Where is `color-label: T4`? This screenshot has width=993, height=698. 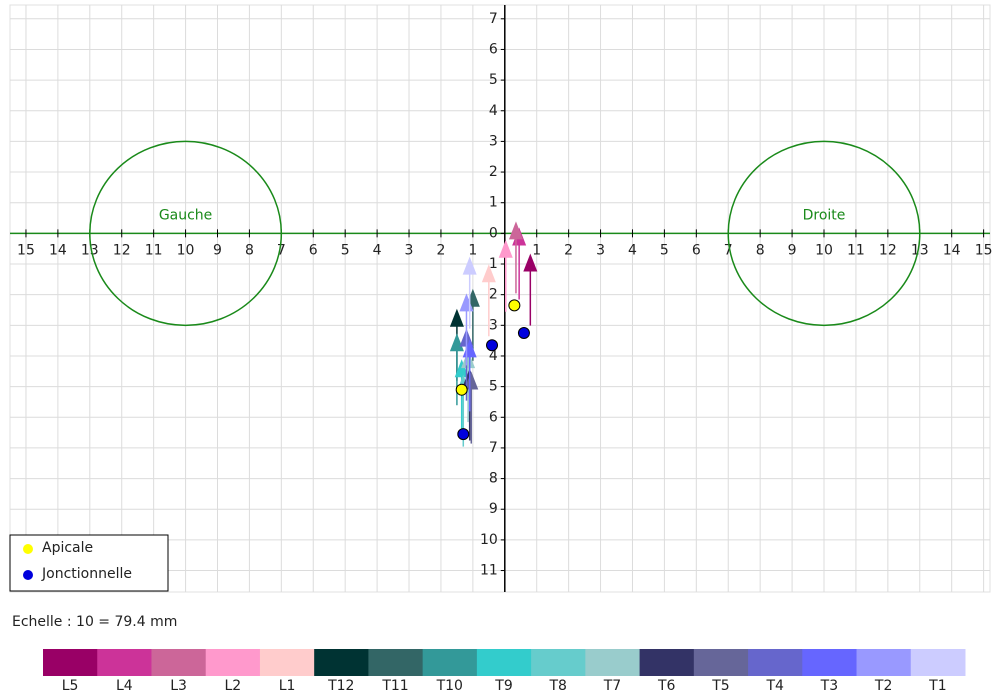
color-label: T4 is located at coordinates (774, 686).